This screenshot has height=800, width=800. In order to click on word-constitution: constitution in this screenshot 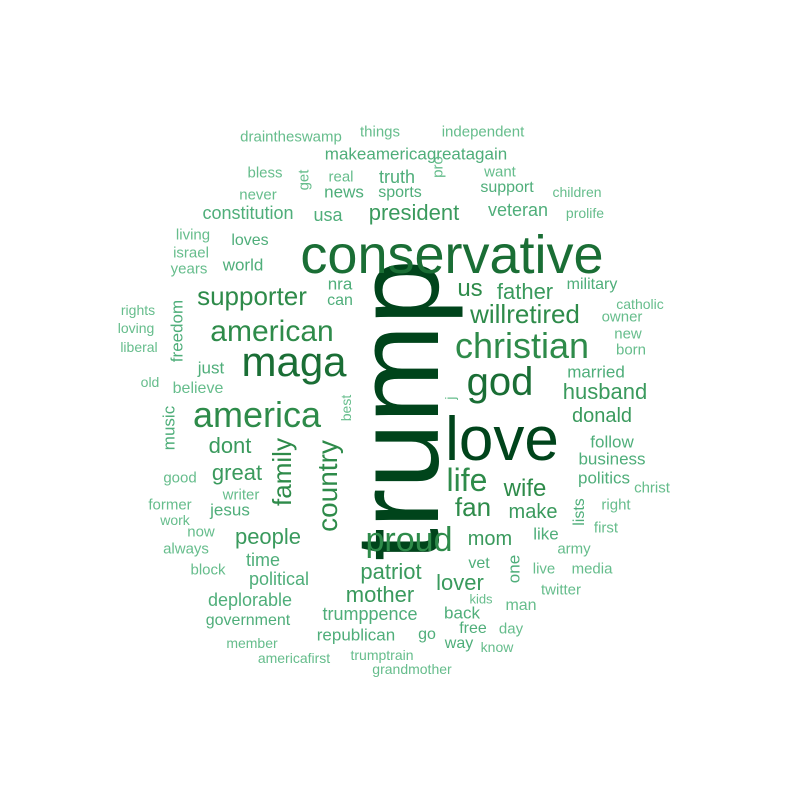, I will do `click(248, 213)`.